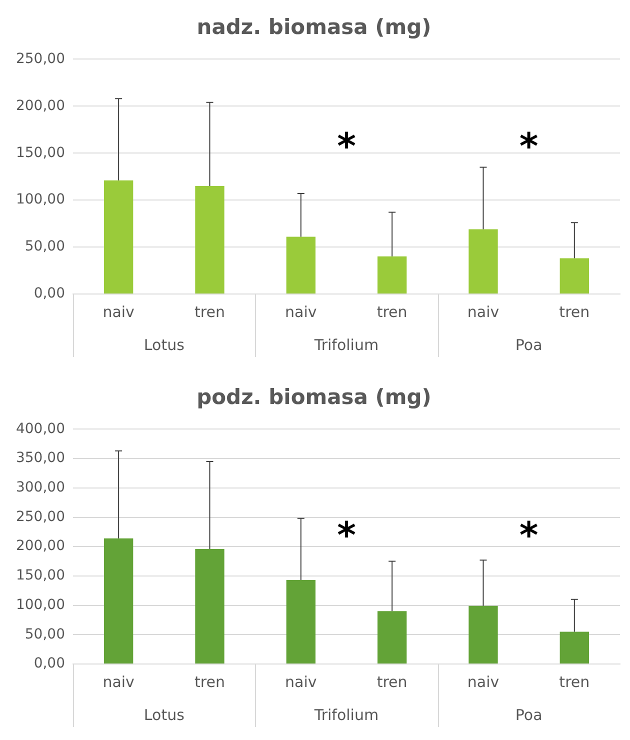 The height and width of the screenshot is (740, 630). I want to click on y-tick-label: 350,00, so click(40, 458).